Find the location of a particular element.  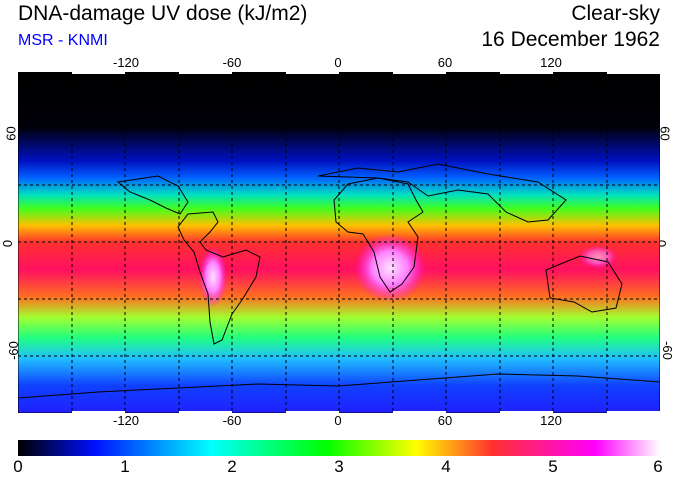

colorbar is located at coordinates (339, 448).